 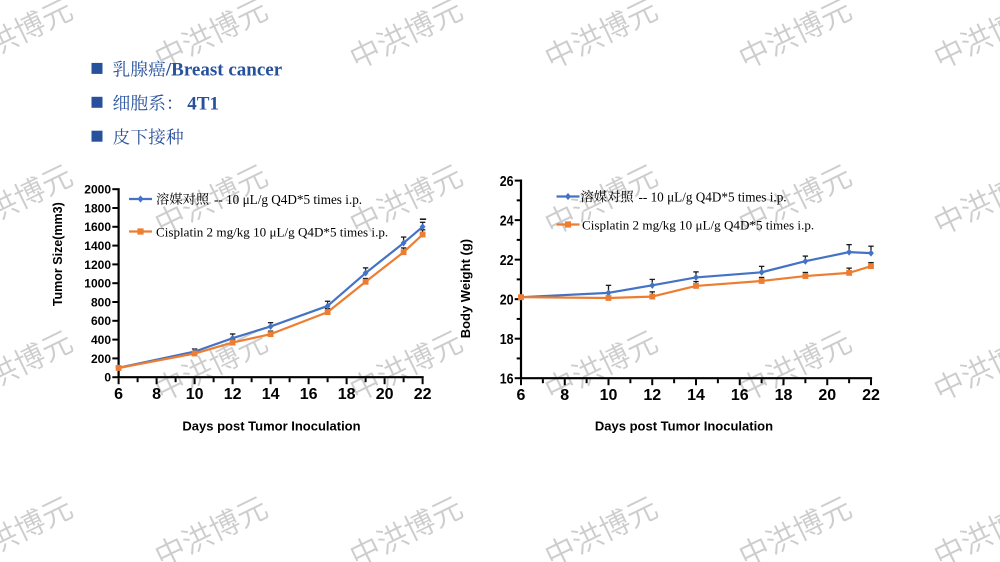 What do you see at coordinates (97, 284) in the screenshot?
I see `svg-text: 1000` at bounding box center [97, 284].